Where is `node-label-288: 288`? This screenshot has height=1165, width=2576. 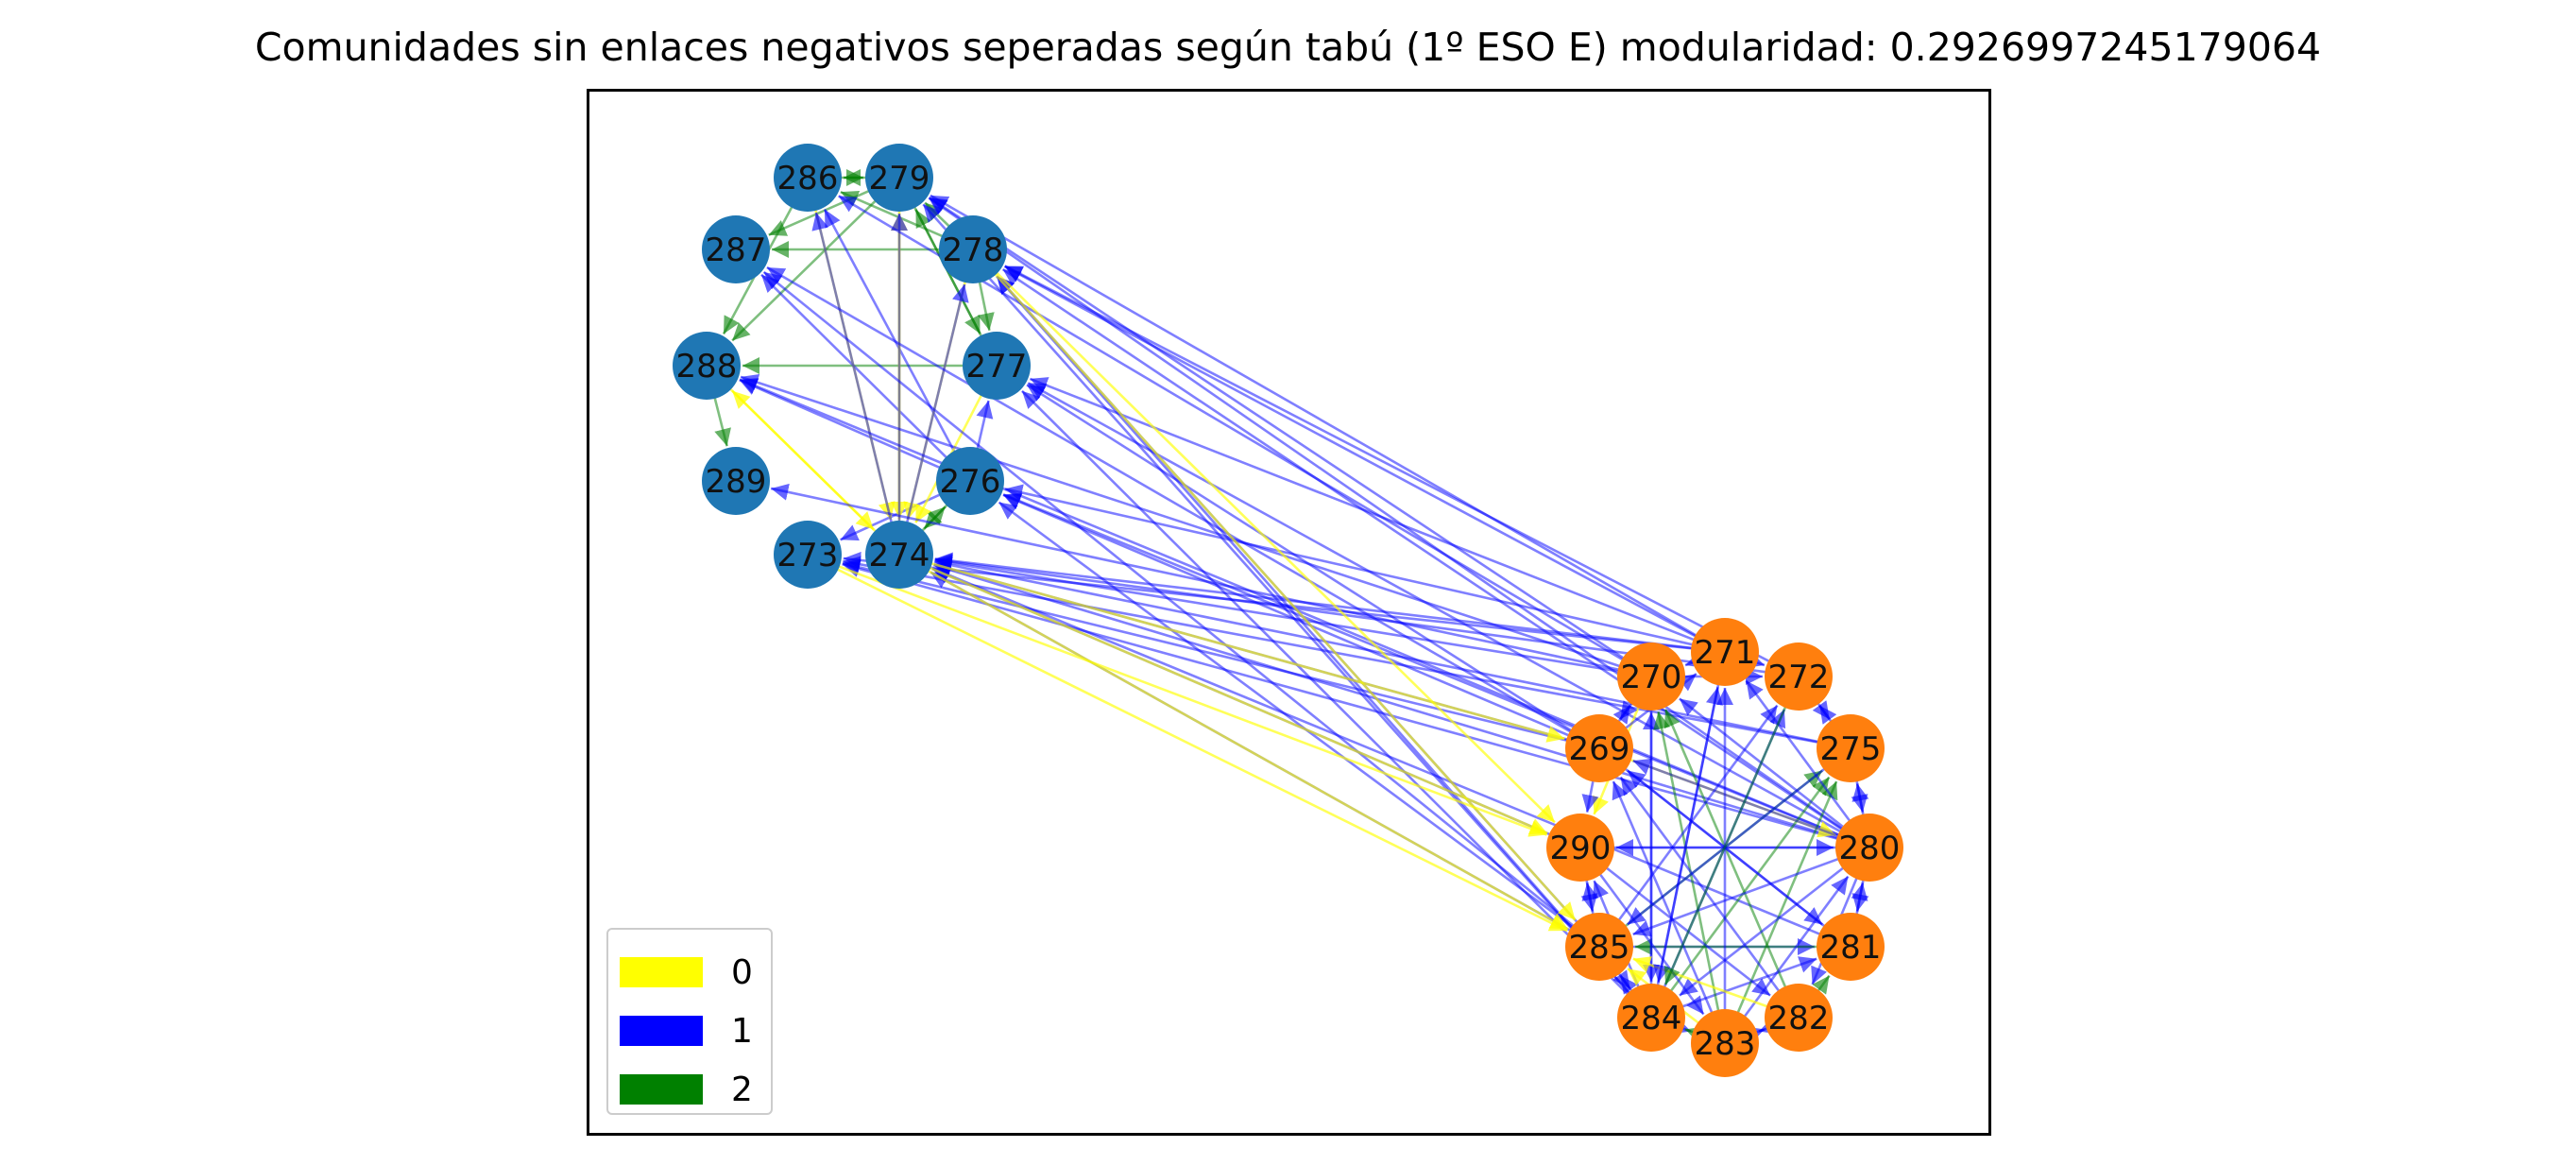
node-label-288: 288 is located at coordinates (707, 366).